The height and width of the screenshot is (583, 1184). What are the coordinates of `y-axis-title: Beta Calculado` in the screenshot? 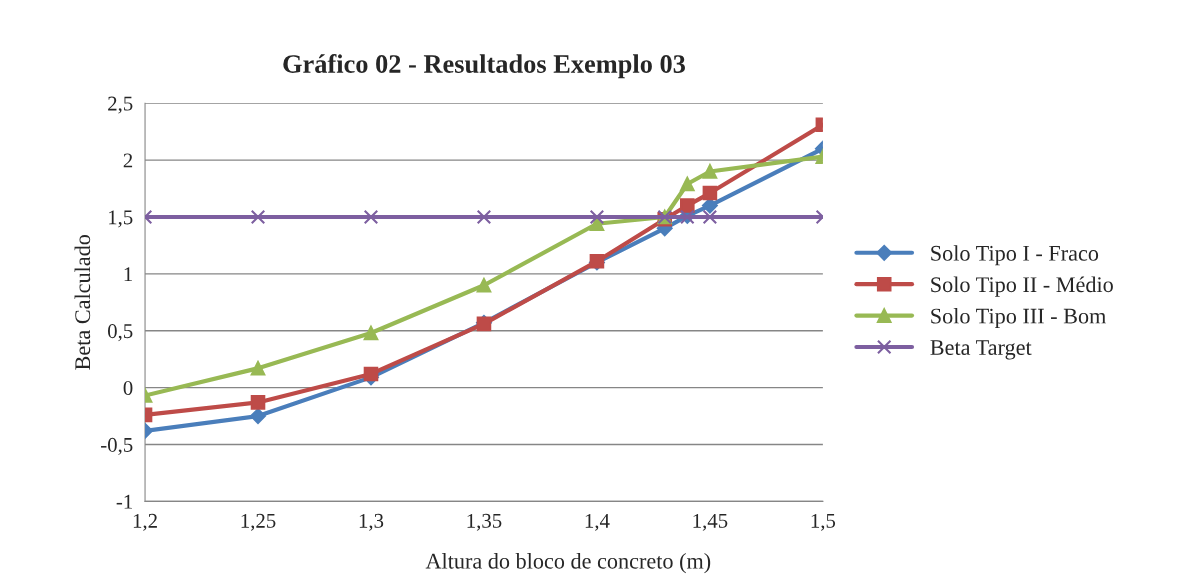 It's located at (82, 302).